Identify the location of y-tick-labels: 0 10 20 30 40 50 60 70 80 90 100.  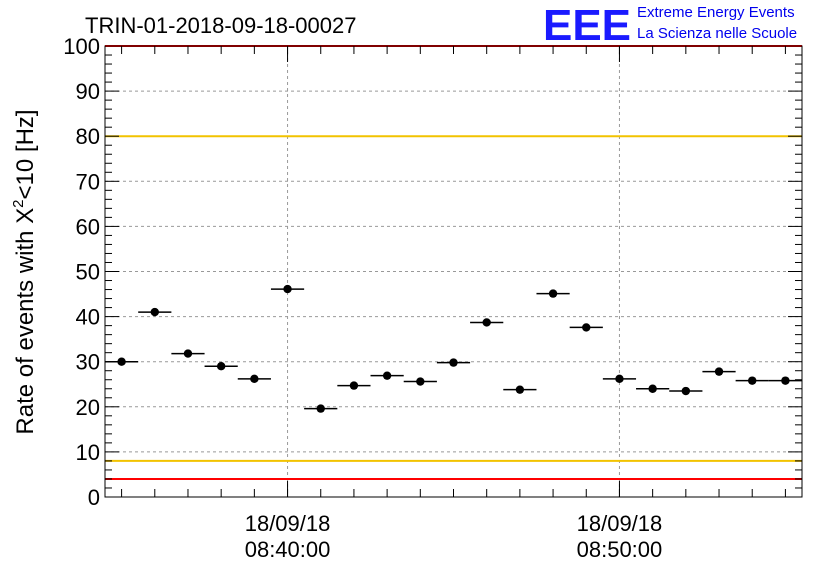
(81, 272).